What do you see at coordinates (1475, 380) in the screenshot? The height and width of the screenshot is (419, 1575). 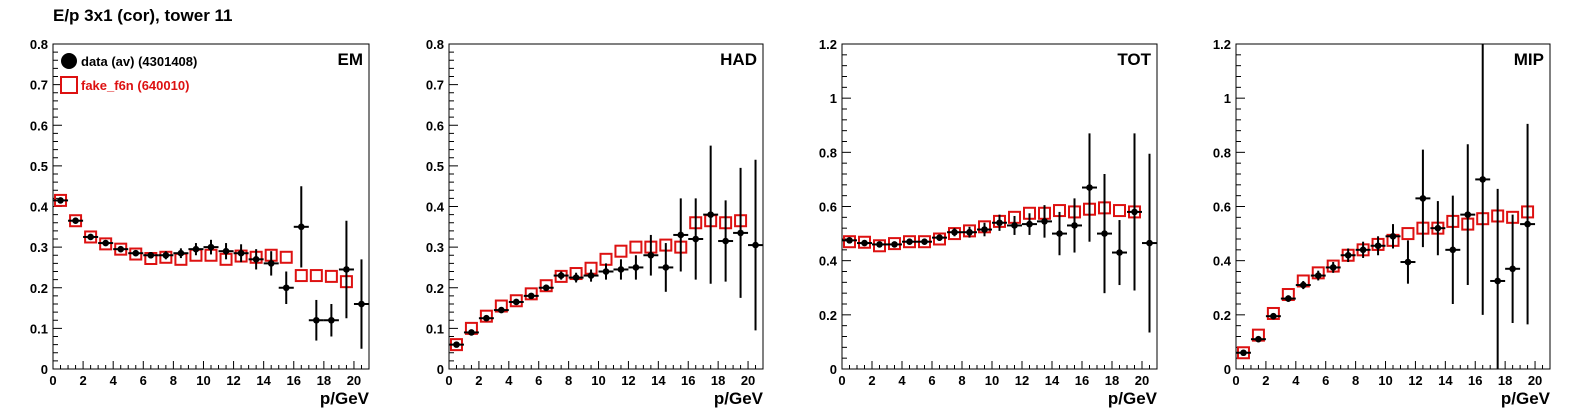 I see `panel-mip-x-tick-label: 16` at bounding box center [1475, 380].